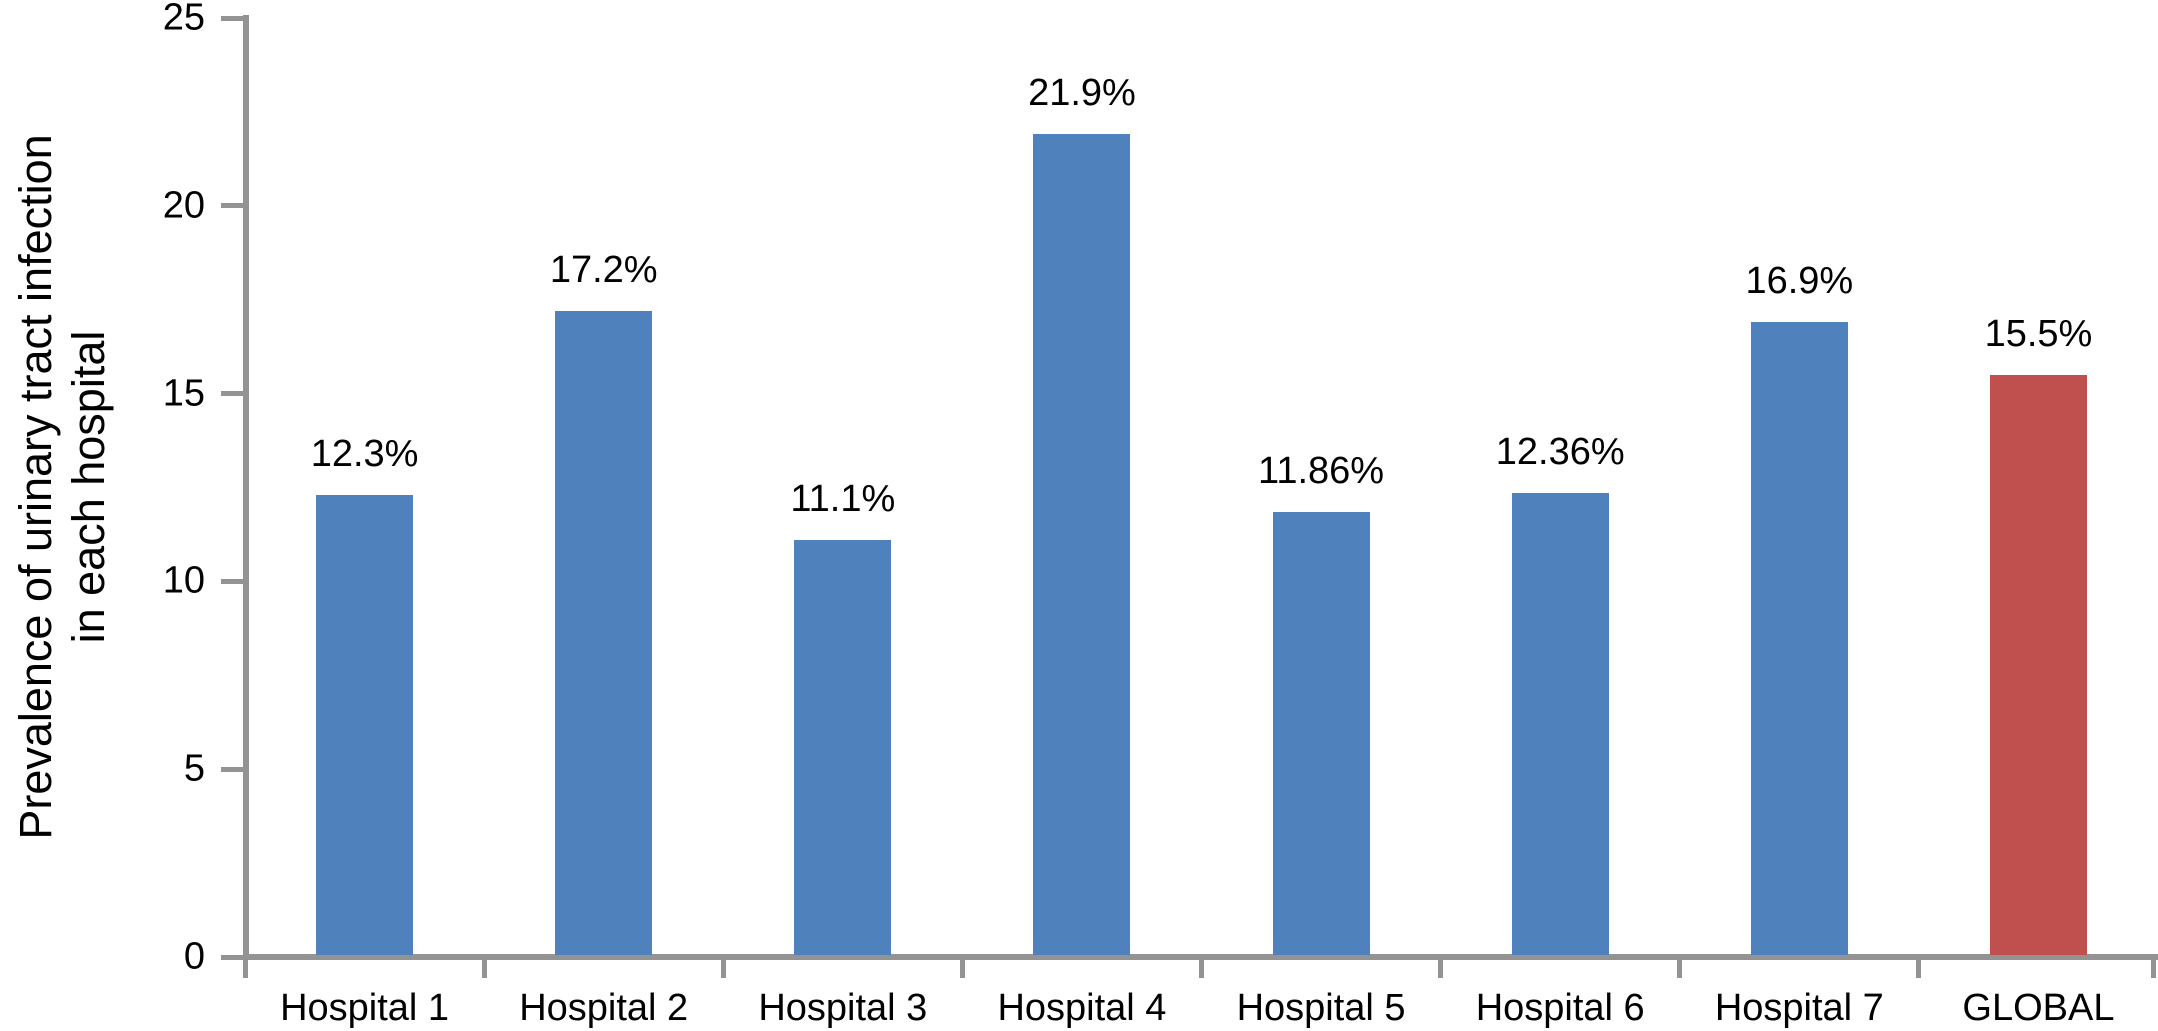 The width and height of the screenshot is (2158, 1031). What do you see at coordinates (843, 499) in the screenshot?
I see `bar-value-label: 11.1%` at bounding box center [843, 499].